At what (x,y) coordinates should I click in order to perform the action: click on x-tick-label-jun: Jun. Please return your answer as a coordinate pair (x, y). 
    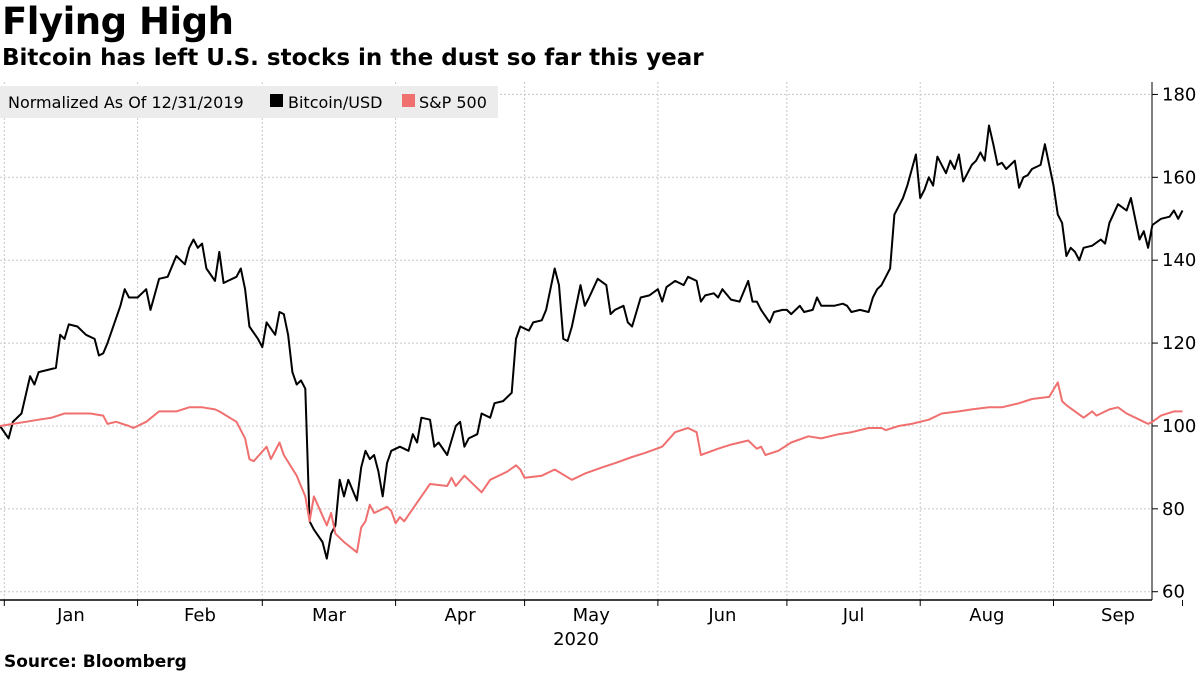
    Looking at the image, I should click on (721, 615).